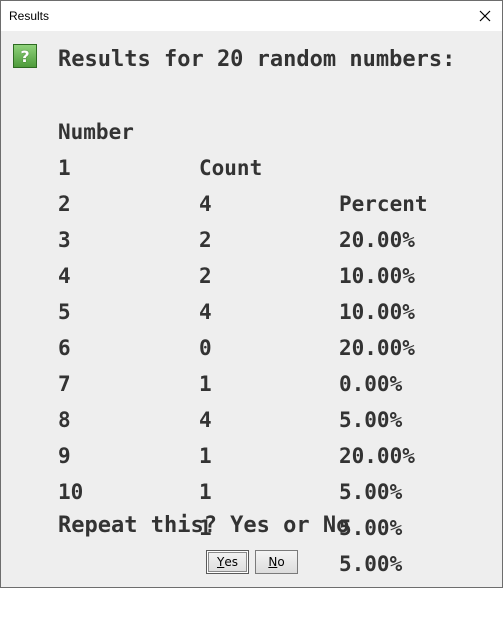 This screenshot has height=618, width=503. Describe the element at coordinates (273, 562) in the screenshot. I see `no-mnemonic: N` at that location.